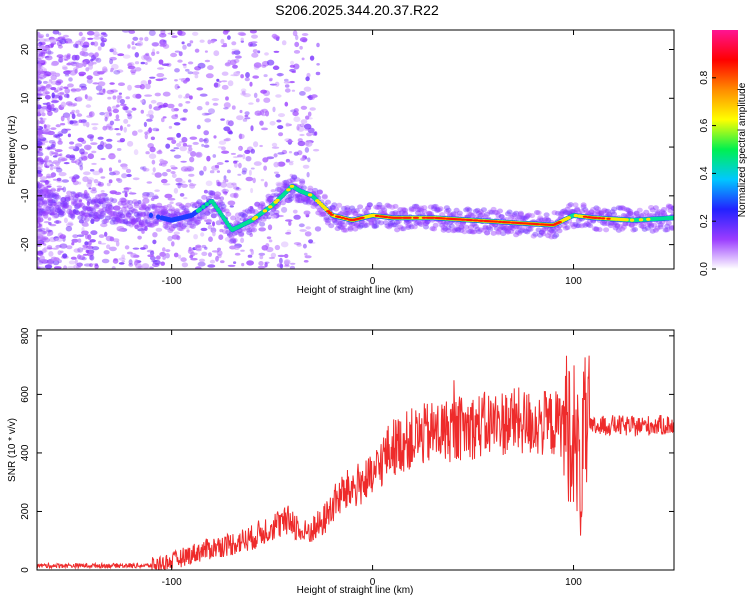  What do you see at coordinates (357, 10) in the screenshot?
I see `figure-title: S206.2025.344.20.37.R22` at bounding box center [357, 10].